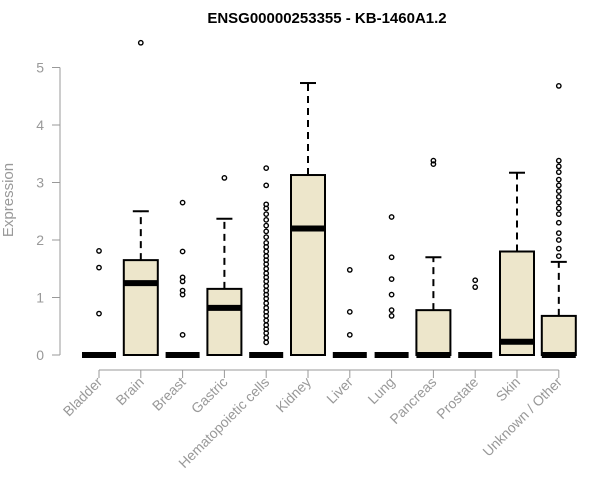 The image size is (600, 500). What do you see at coordinates (508, 389) in the screenshot?
I see `x-tick-label-skin: Skin` at bounding box center [508, 389].